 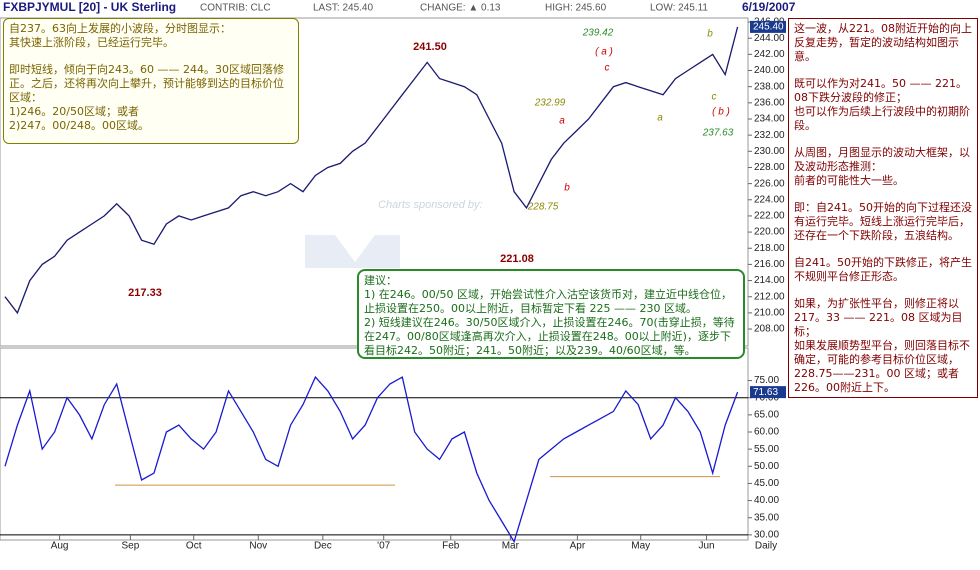 I want to click on y-tick-label: 222.00, so click(x=769, y=216).